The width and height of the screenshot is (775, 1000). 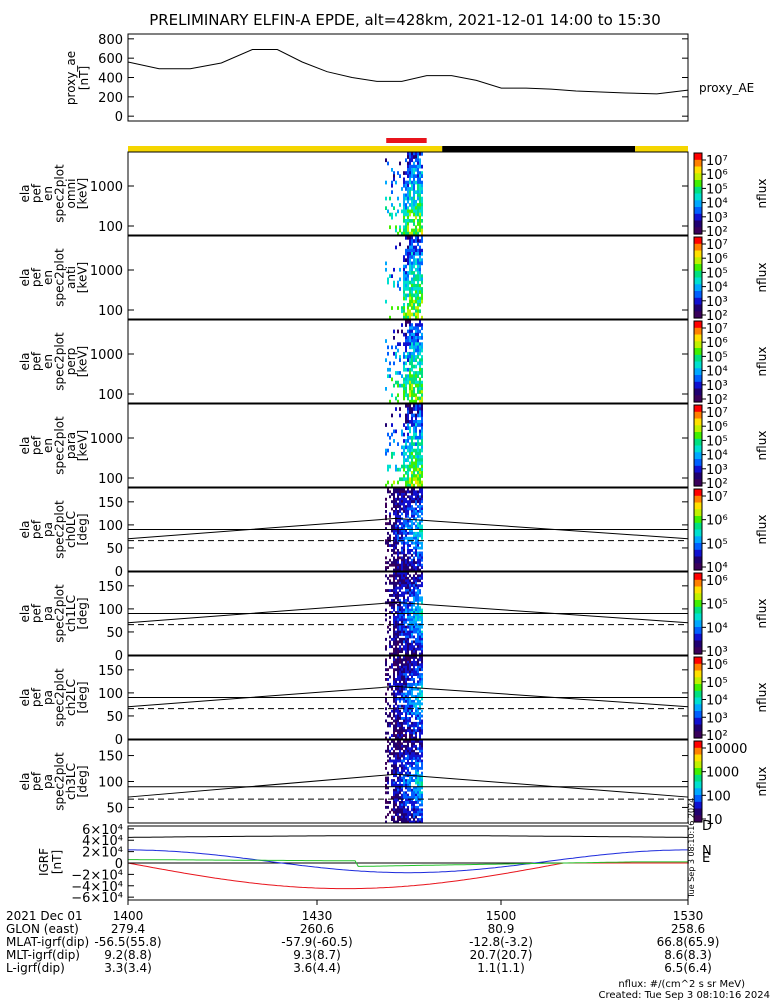 What do you see at coordinates (717, 683) in the screenshot?
I see `colorbar-tick-label: 10⁵` at bounding box center [717, 683].